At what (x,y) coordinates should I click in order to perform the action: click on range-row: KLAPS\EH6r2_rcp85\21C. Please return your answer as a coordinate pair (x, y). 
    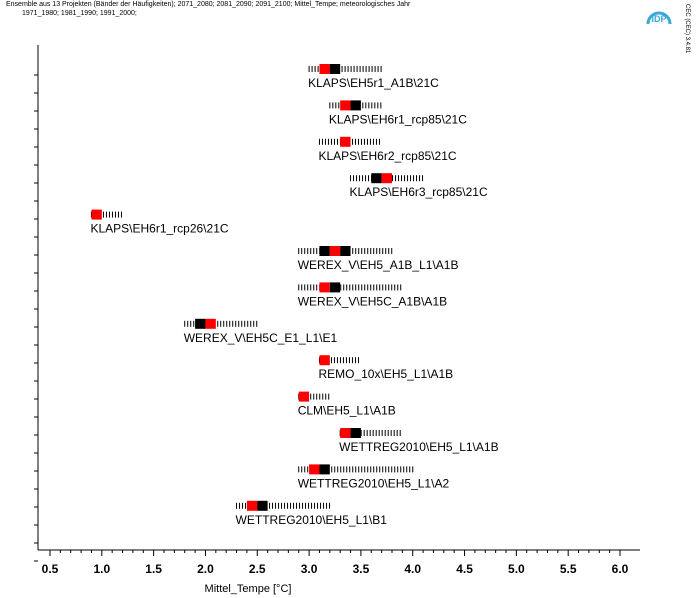
    Looking at the image, I should click on (387, 149).